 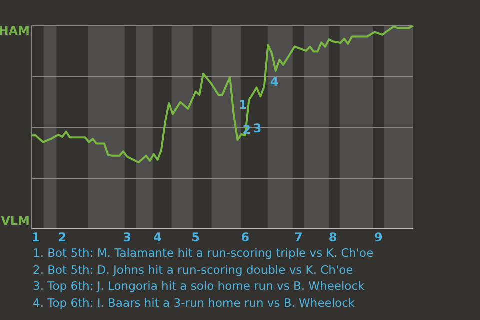 I want to click on x-tick-label: 2, so click(x=62, y=237).